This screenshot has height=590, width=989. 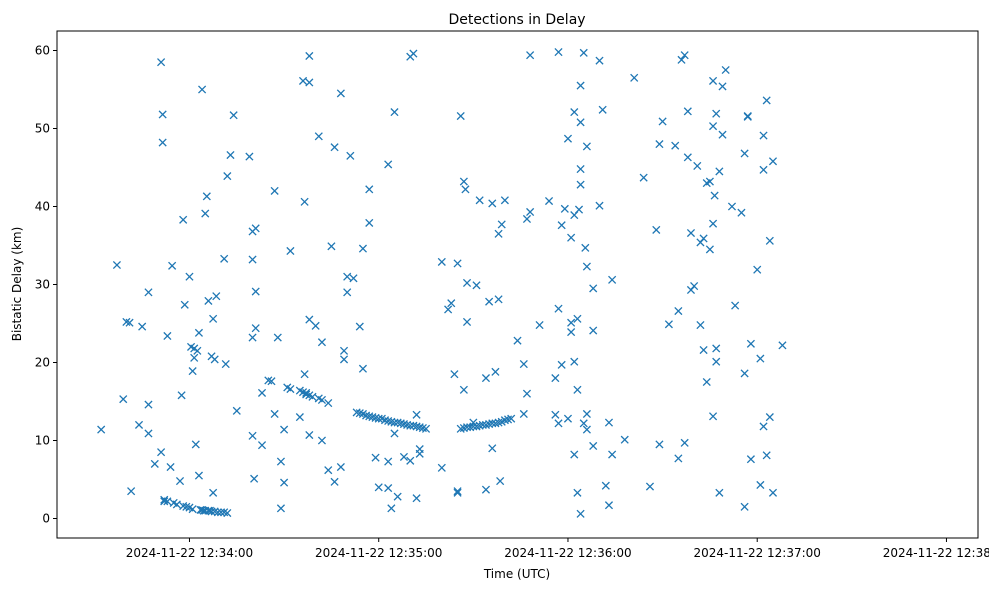 What do you see at coordinates (516, 20) in the screenshot?
I see `chart-title: Detections in Delay` at bounding box center [516, 20].